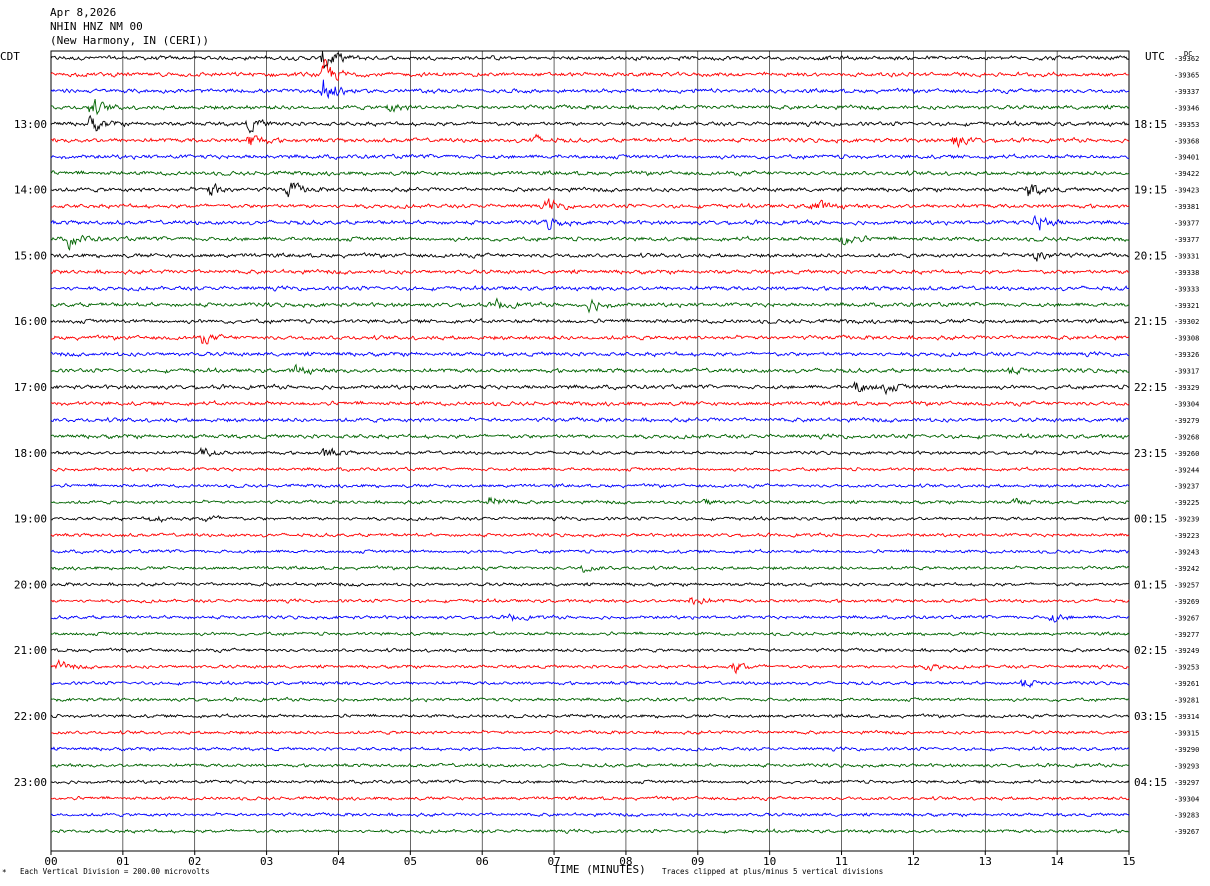 The height and width of the screenshot is (886, 1210). Describe the element at coordinates (50, 861) in the screenshot. I see `x-tick-label: 00` at that location.